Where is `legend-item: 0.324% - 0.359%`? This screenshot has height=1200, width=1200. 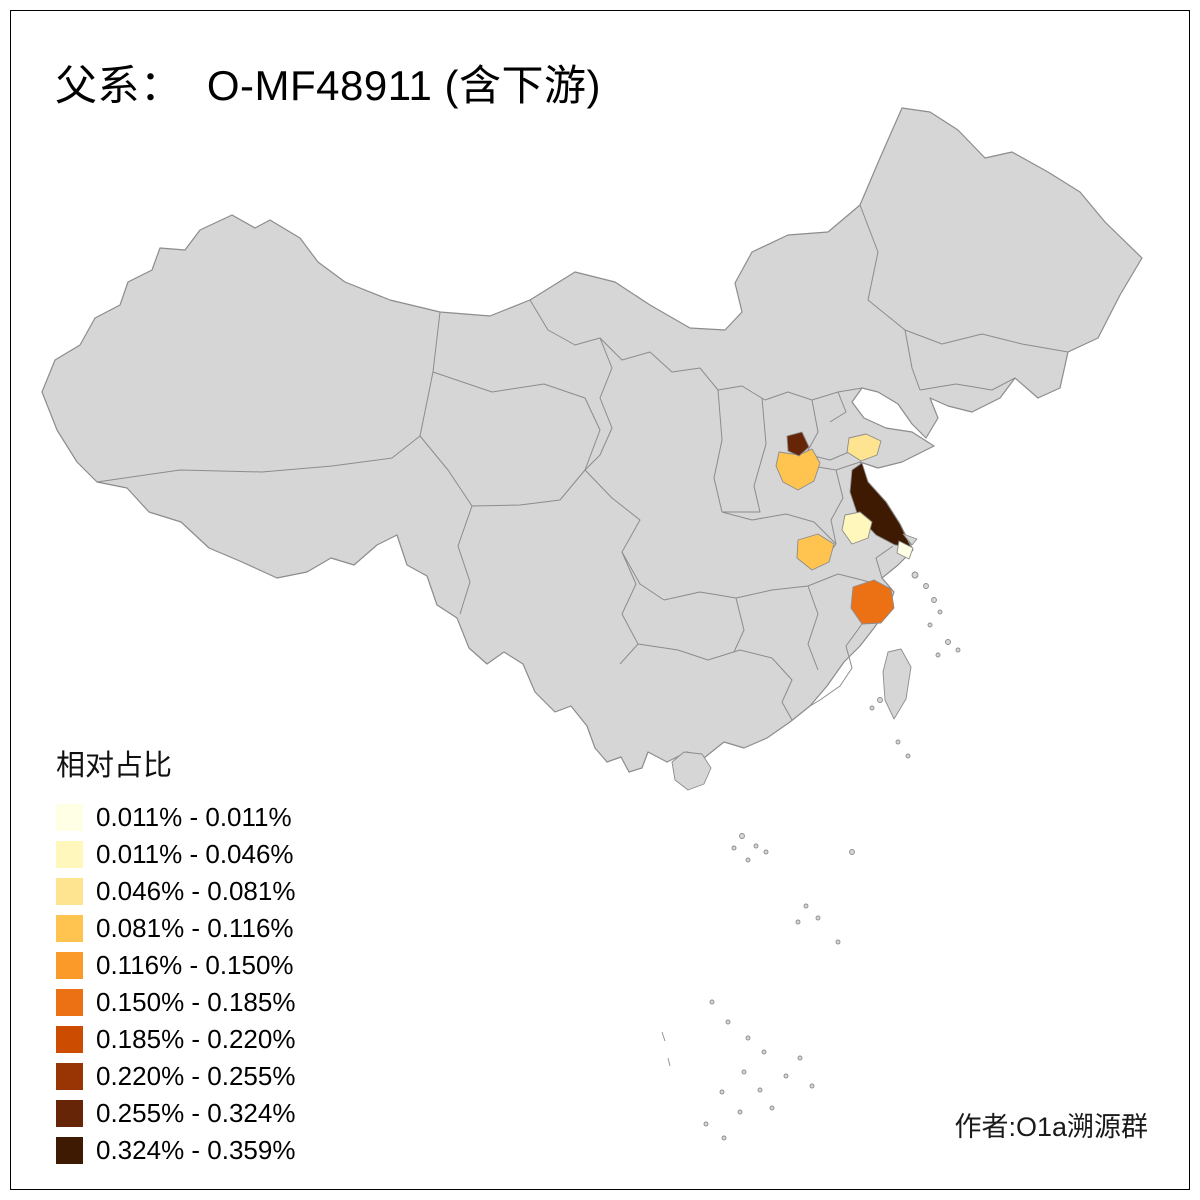 legend-item: 0.324% - 0.359% is located at coordinates (175, 1150).